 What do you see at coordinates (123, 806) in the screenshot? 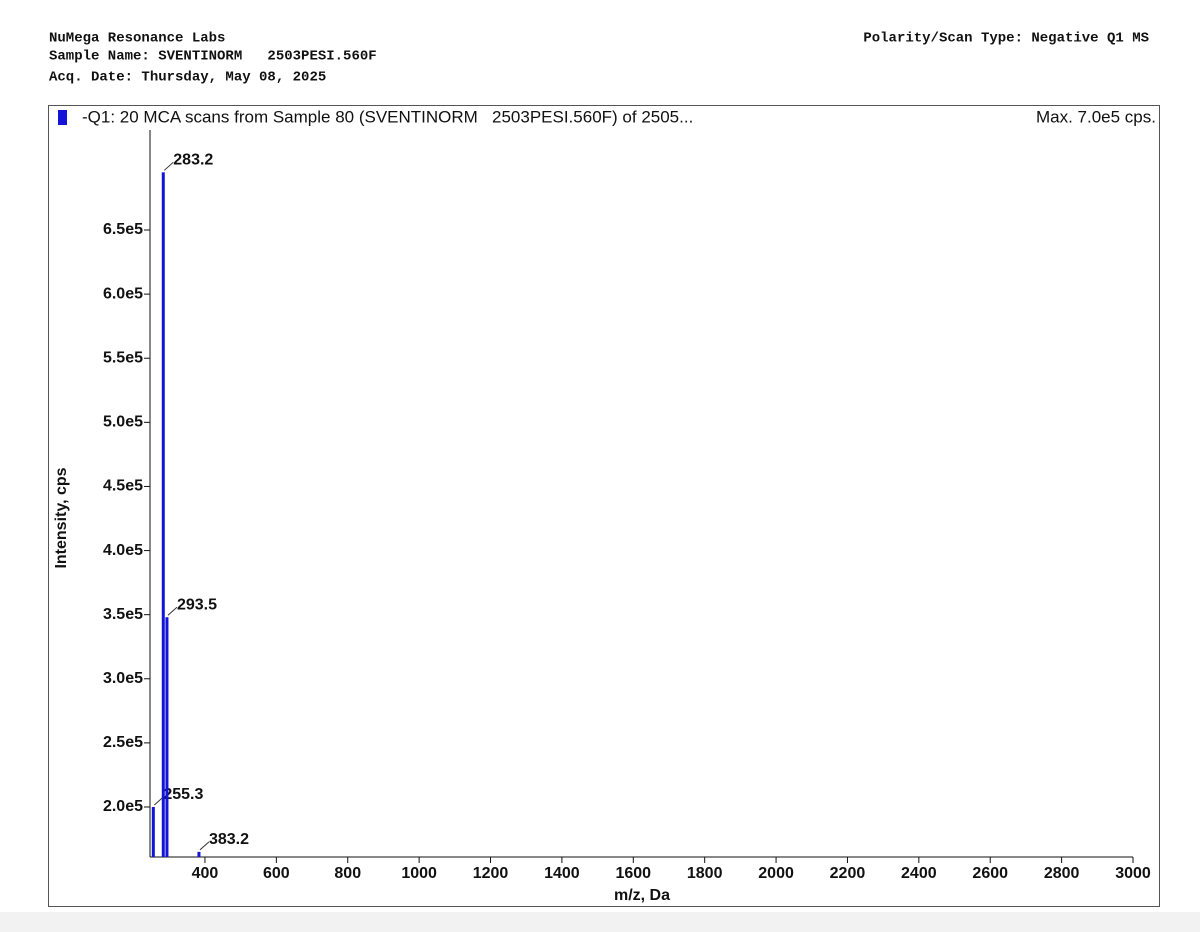
I see `y-tick-label: 2.0e5` at bounding box center [123, 806].